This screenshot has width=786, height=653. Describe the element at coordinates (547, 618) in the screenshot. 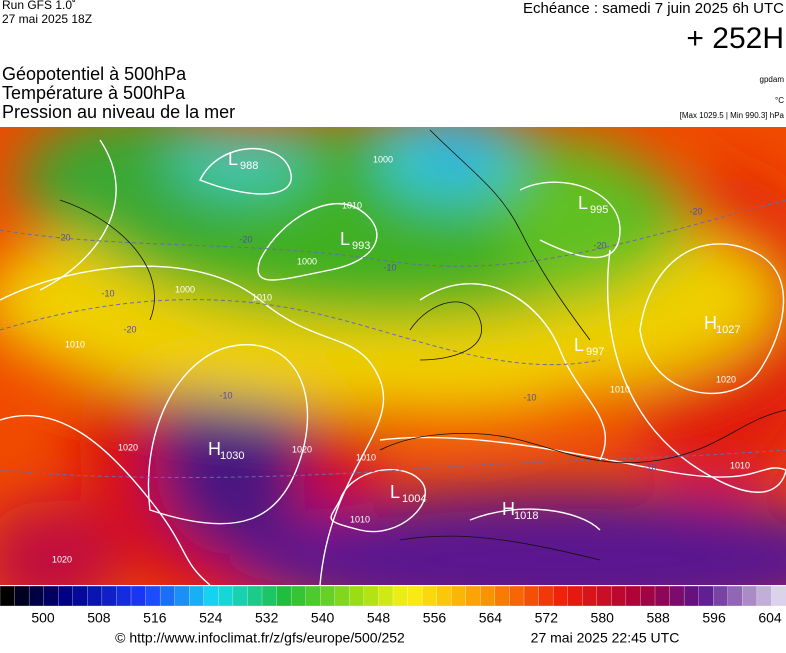

I see `colorbar-tick-label: 572` at that location.